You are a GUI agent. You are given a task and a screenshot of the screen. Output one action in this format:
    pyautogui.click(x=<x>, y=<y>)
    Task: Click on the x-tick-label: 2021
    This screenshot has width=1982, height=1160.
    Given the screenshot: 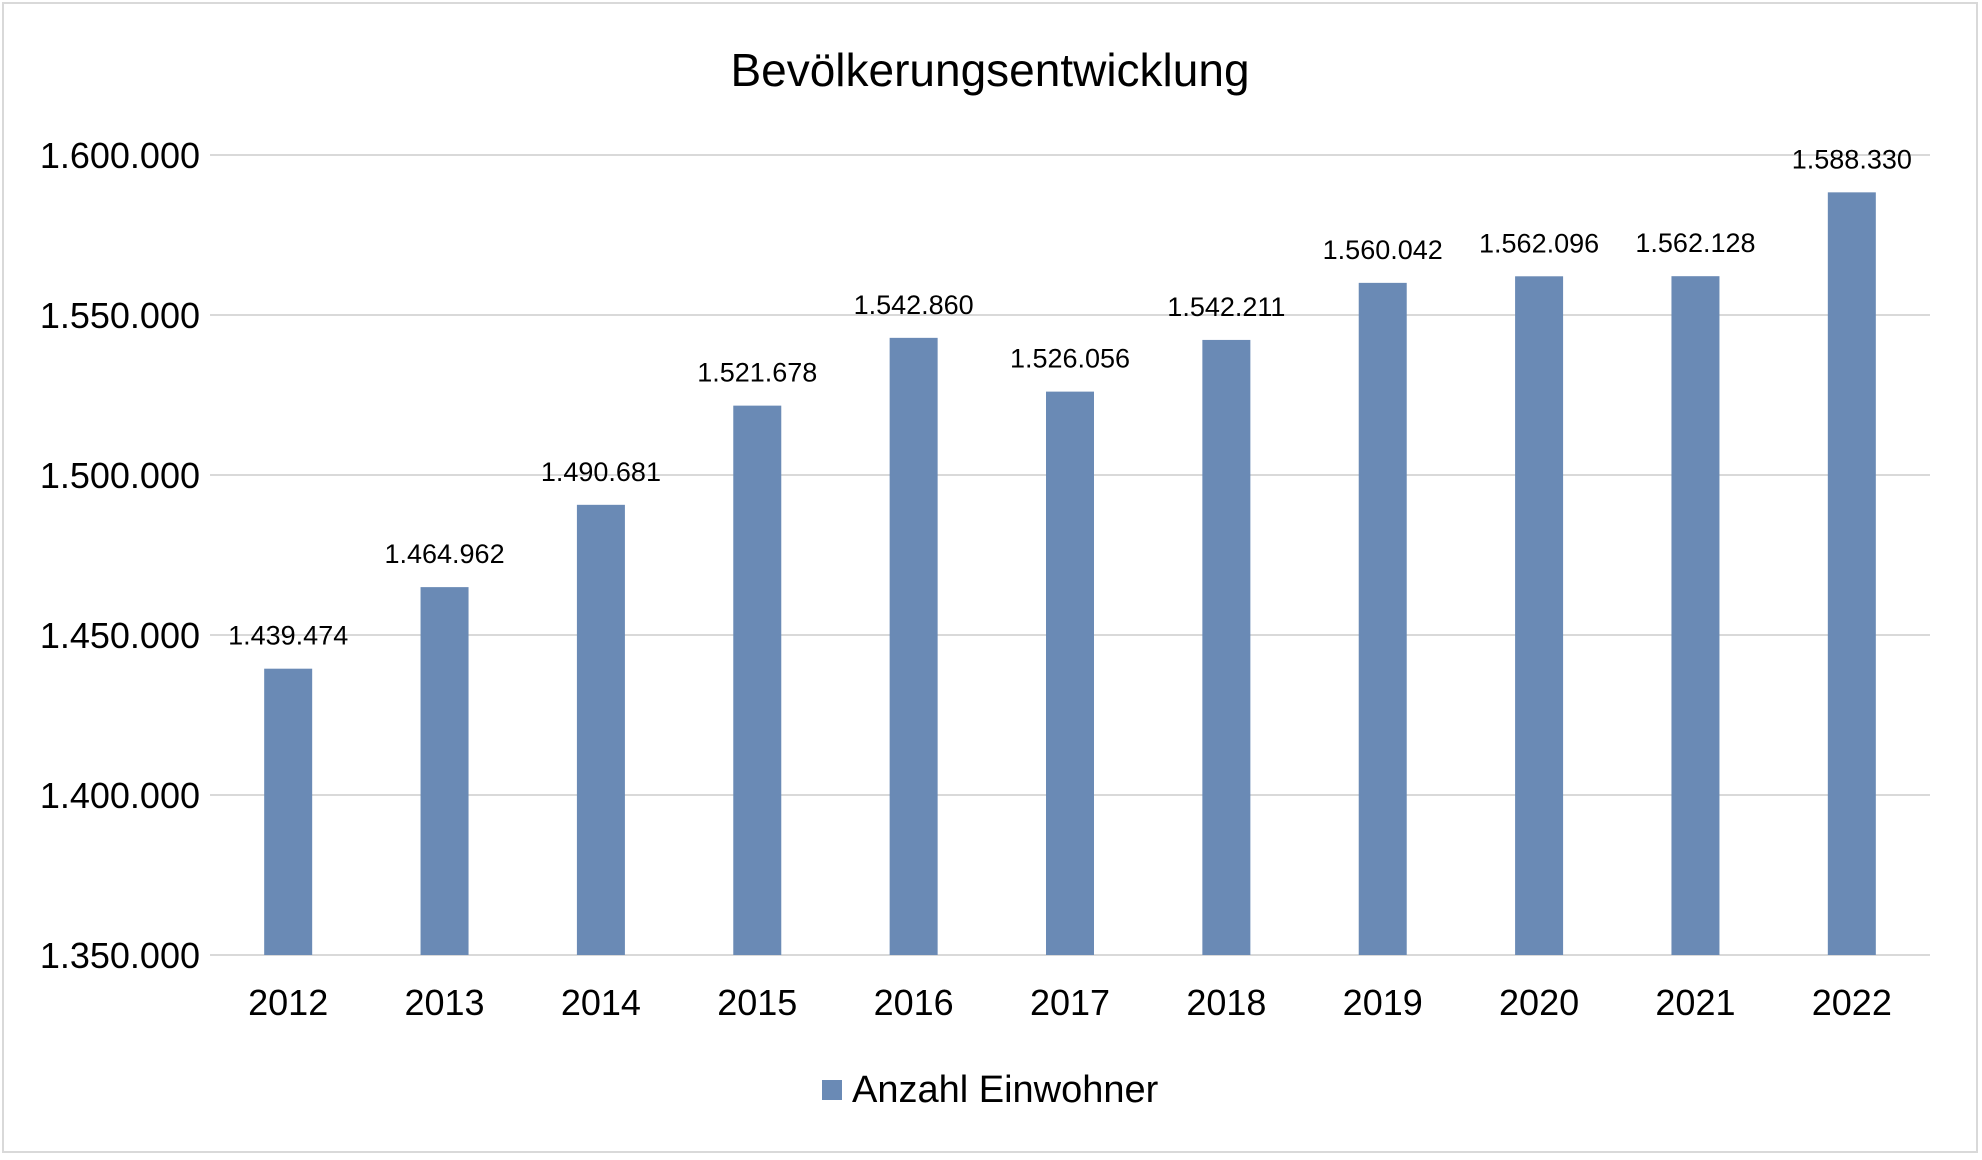 What is the action you would take?
    pyautogui.click(x=1695, y=1002)
    